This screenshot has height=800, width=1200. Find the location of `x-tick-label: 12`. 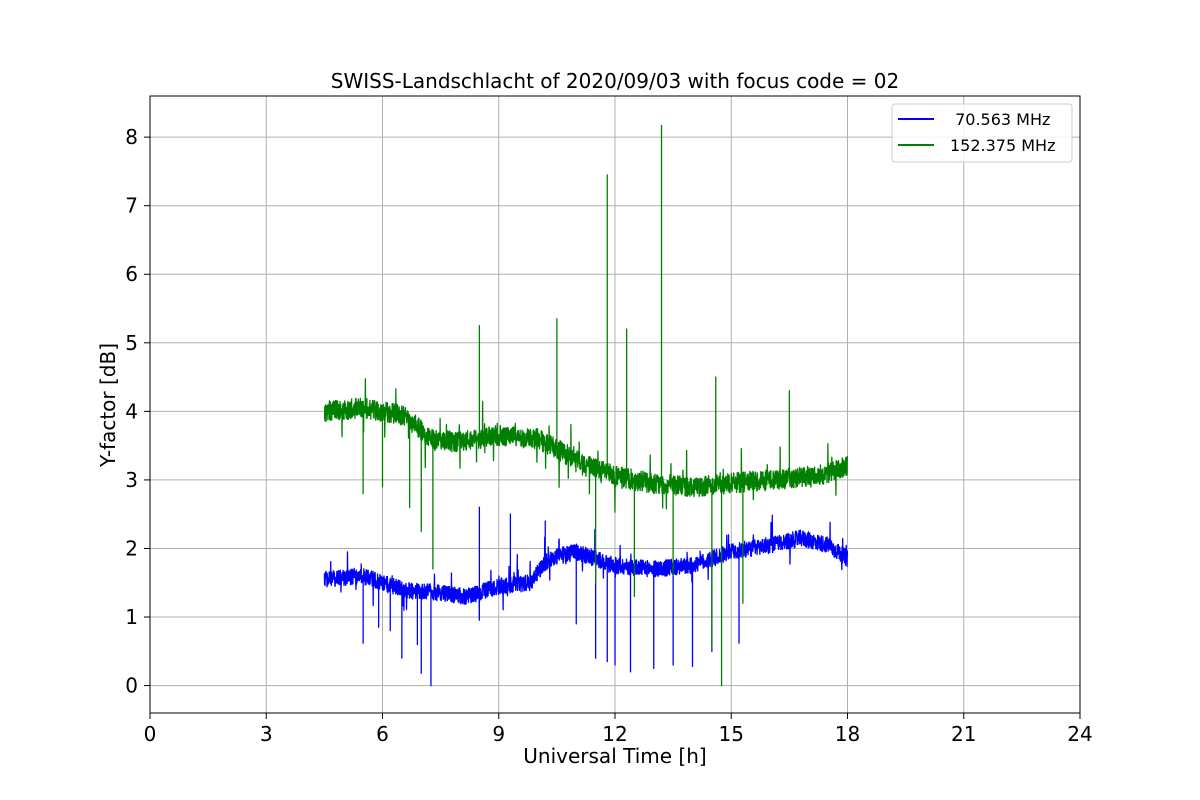

x-tick-label: 12 is located at coordinates (614, 734).